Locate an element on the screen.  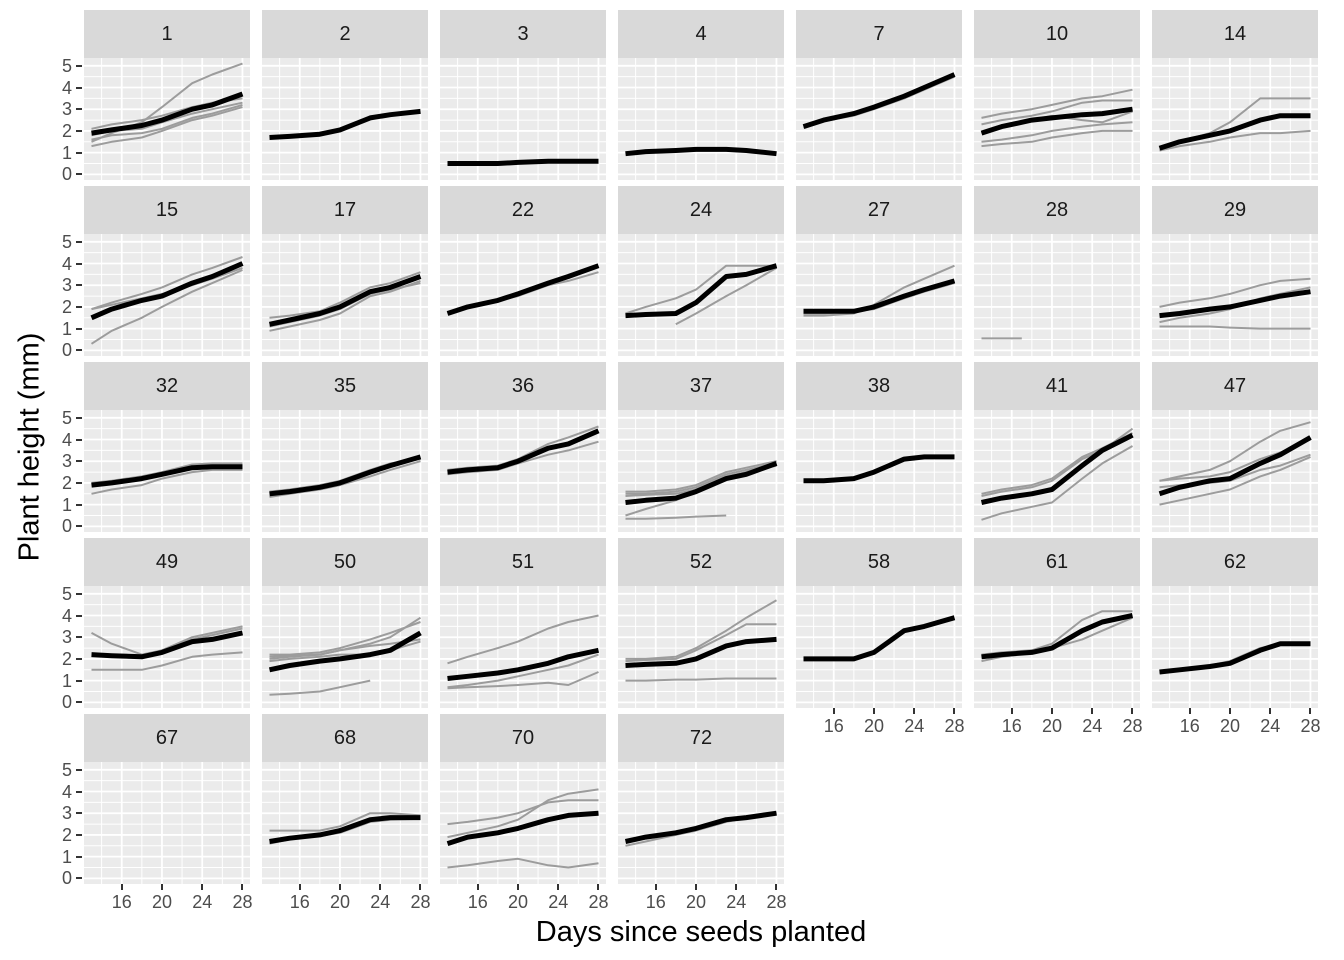
y-axis-tick-label: 3 is located at coordinates (66, 813).